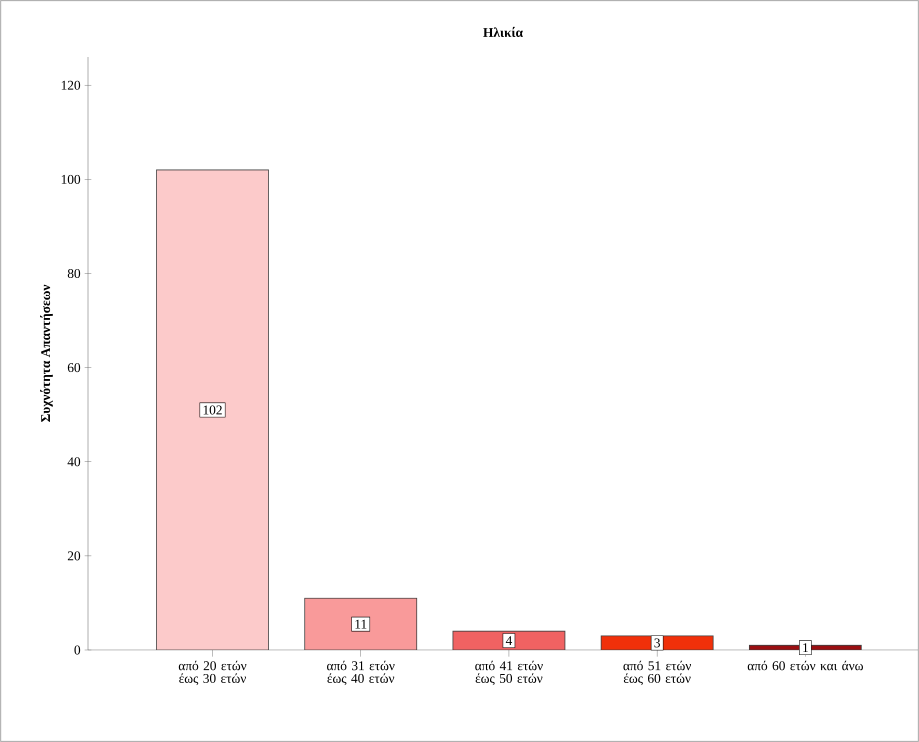  Describe the element at coordinates (805, 647) in the screenshot. I see `data-label: 1` at that location.